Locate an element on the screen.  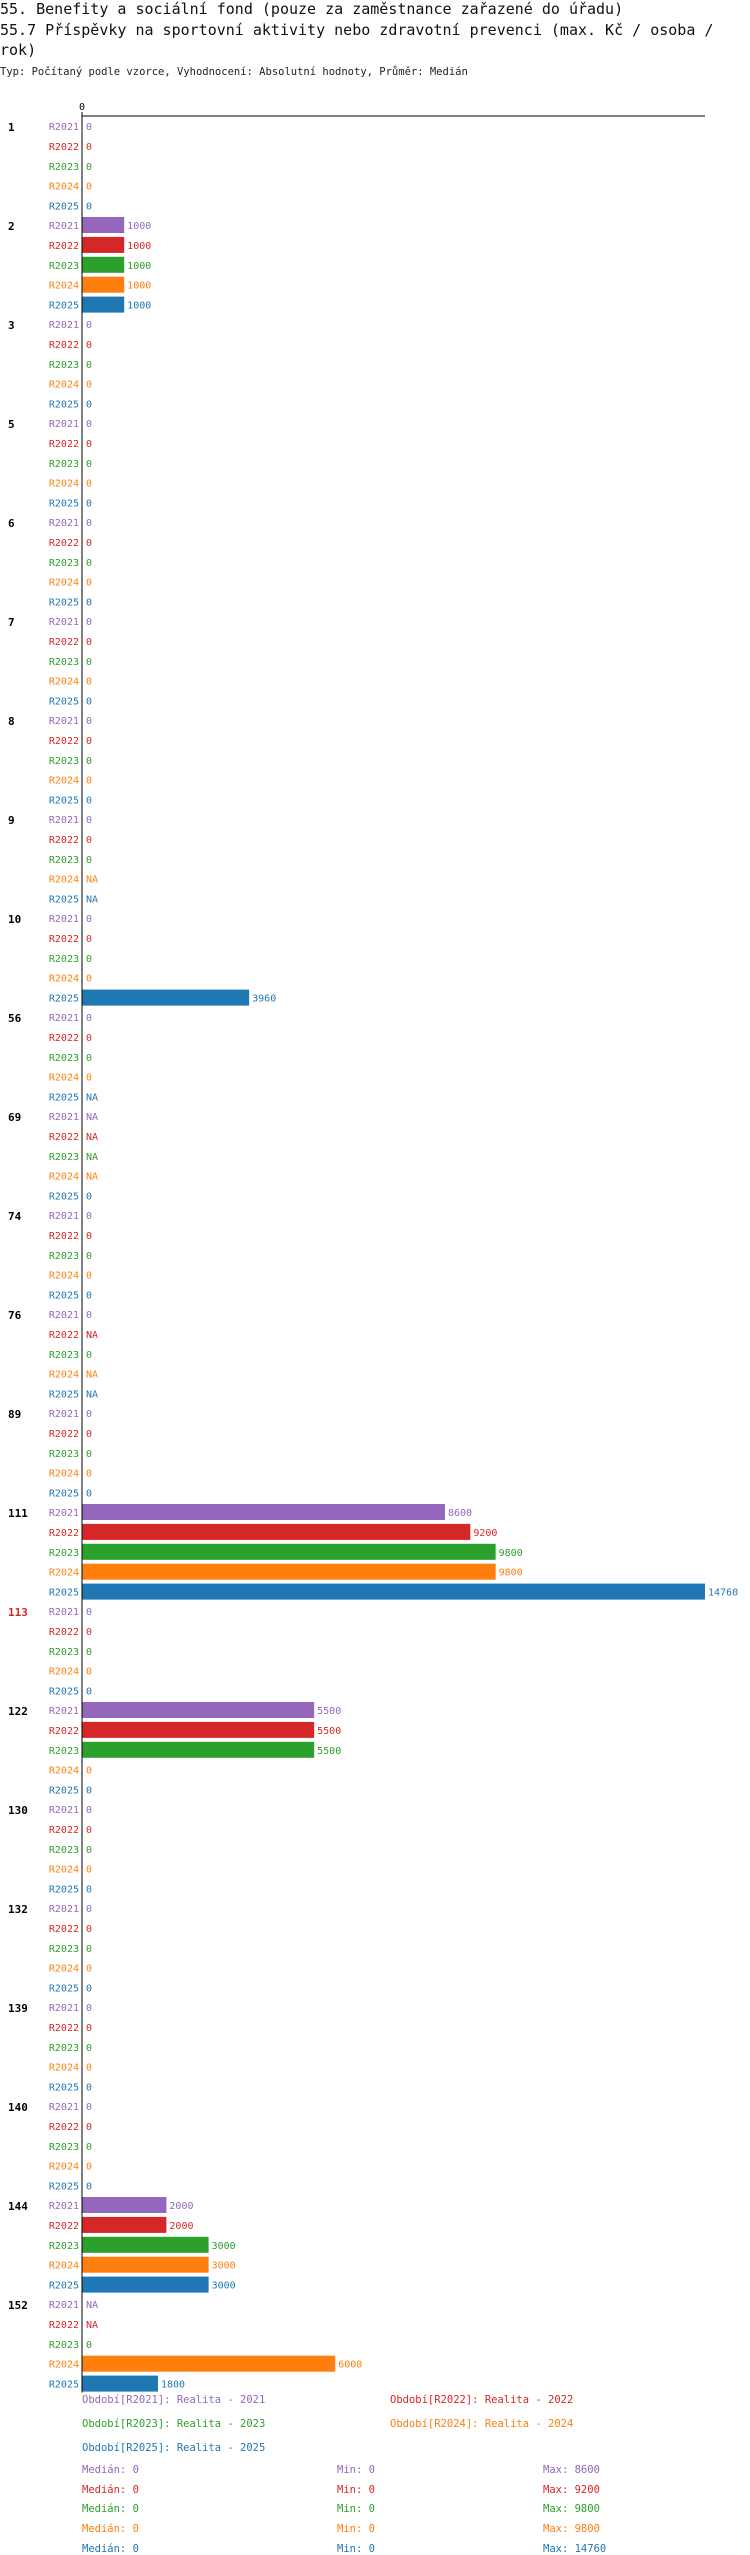
group-label: 2 is located at coordinates (11, 226).